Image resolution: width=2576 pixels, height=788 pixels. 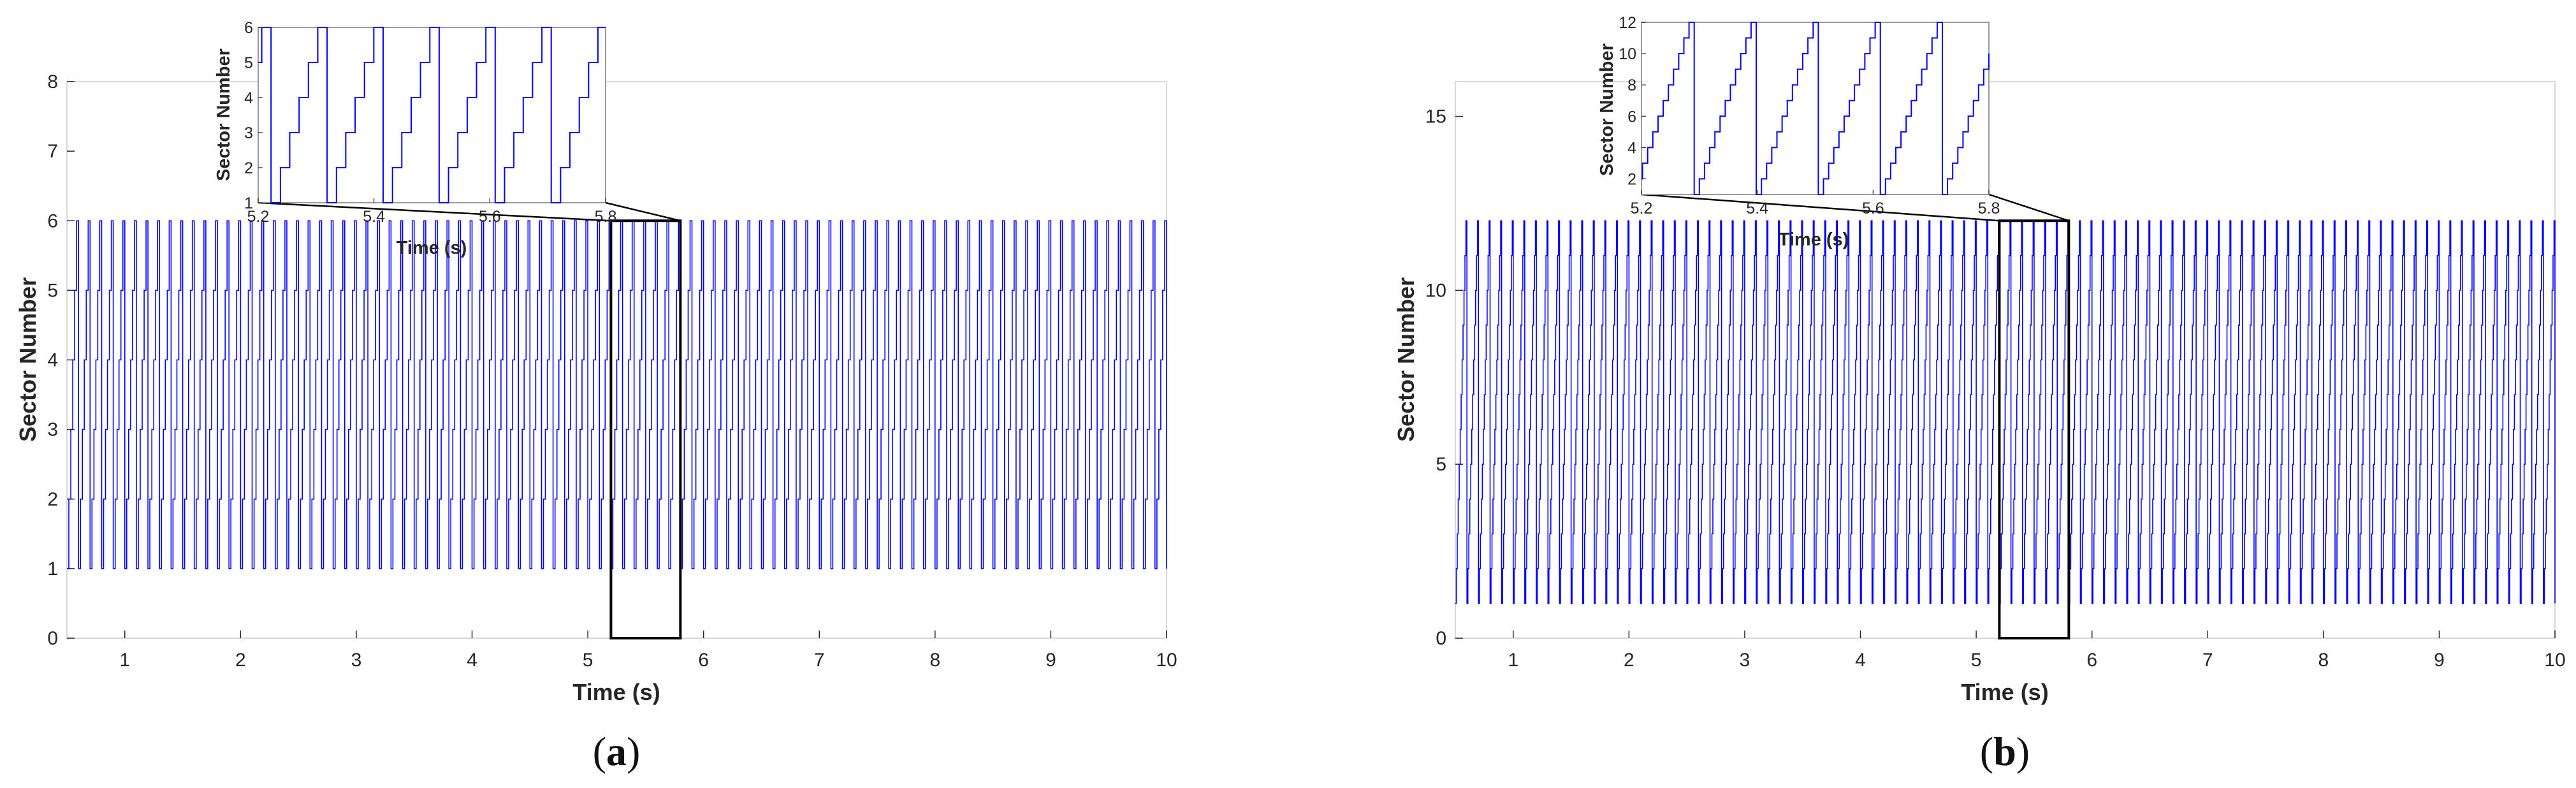 What do you see at coordinates (28, 359) in the screenshot?
I see `panel-a-ylabel: Sector Number` at bounding box center [28, 359].